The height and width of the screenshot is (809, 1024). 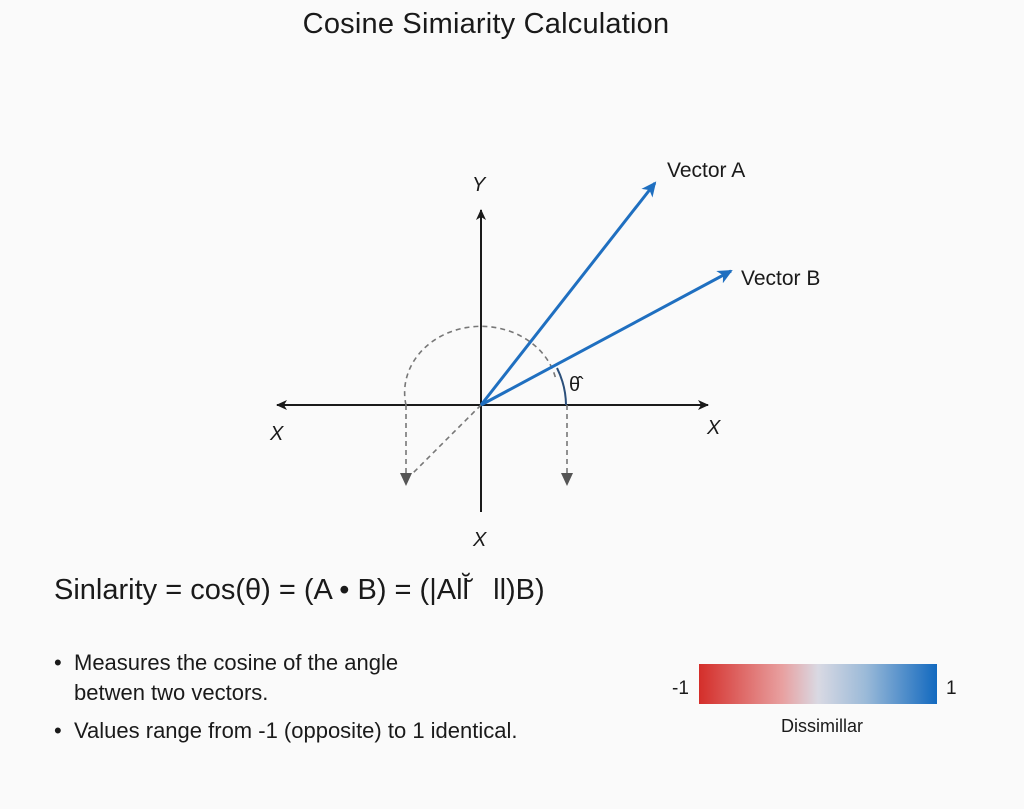 I want to click on similarity-color-scale, so click(x=818, y=684).